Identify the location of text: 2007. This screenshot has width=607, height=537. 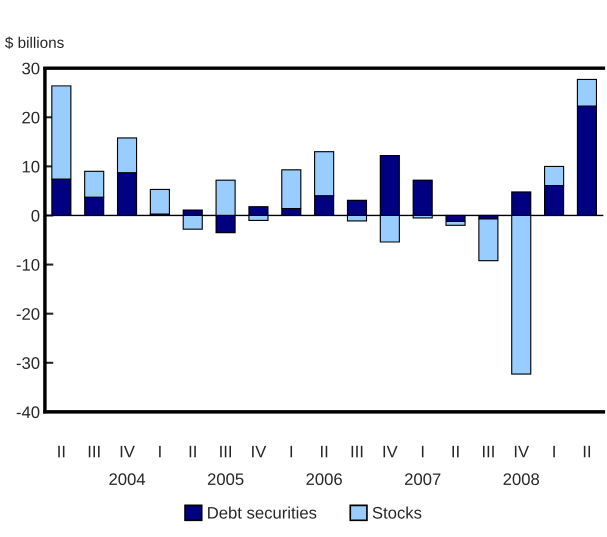
(422, 479).